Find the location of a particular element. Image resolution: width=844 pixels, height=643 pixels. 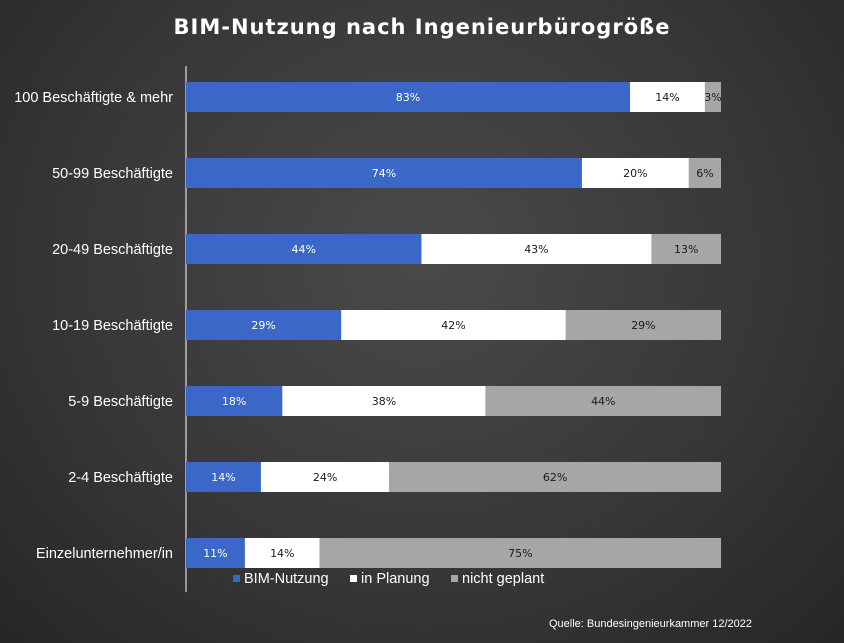

data-label: 74% is located at coordinates (384, 173).